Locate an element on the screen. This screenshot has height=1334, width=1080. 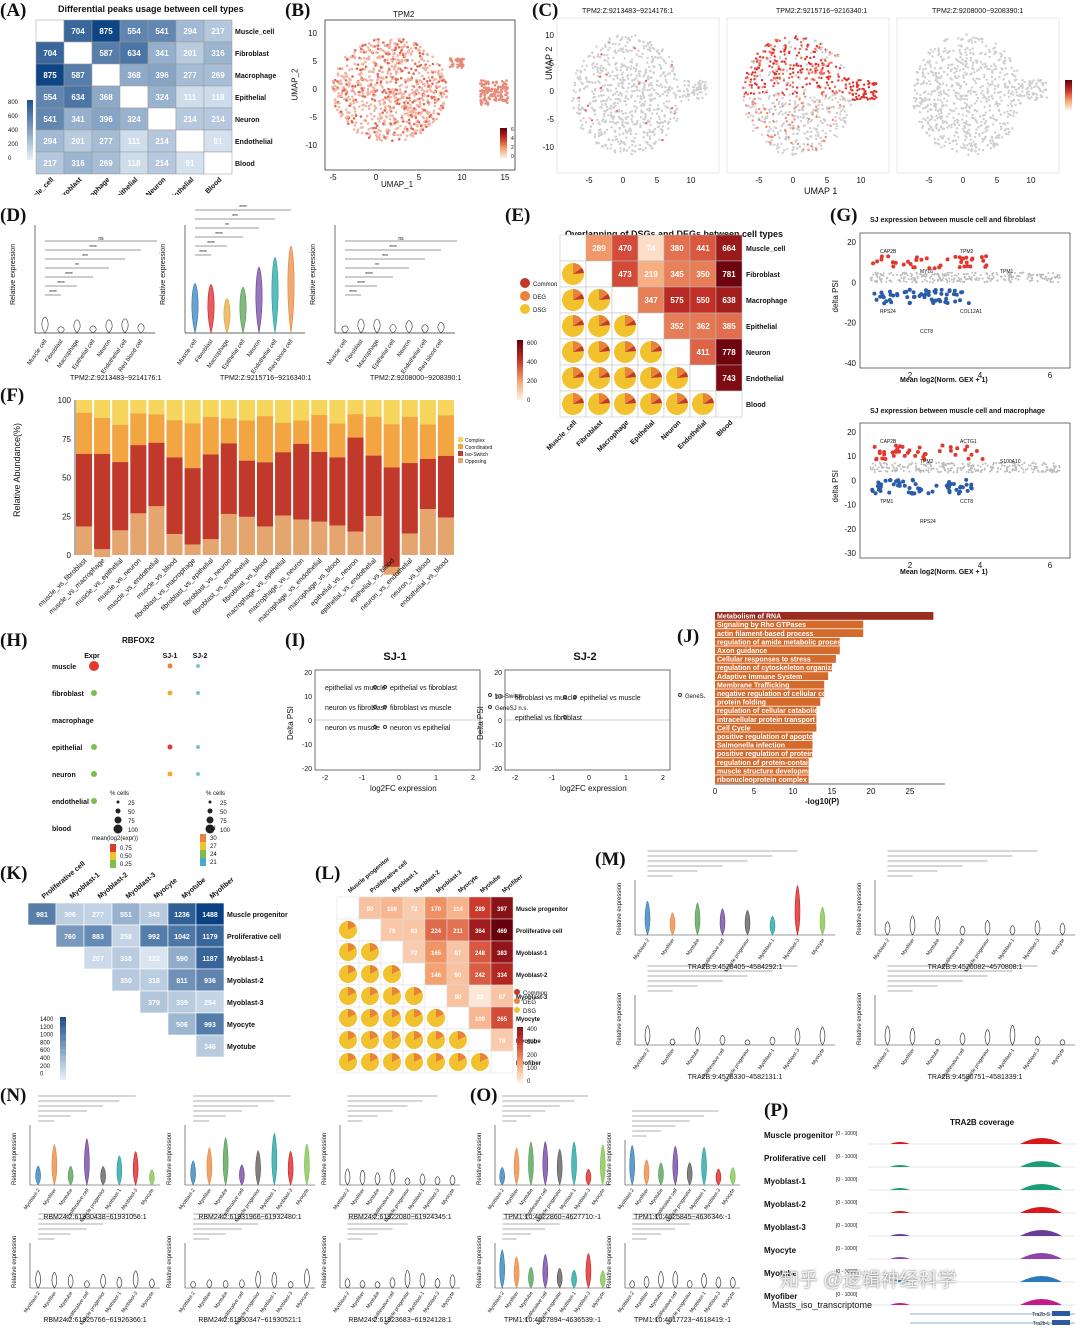
y-tick: -10 is located at coordinates (548, 147).